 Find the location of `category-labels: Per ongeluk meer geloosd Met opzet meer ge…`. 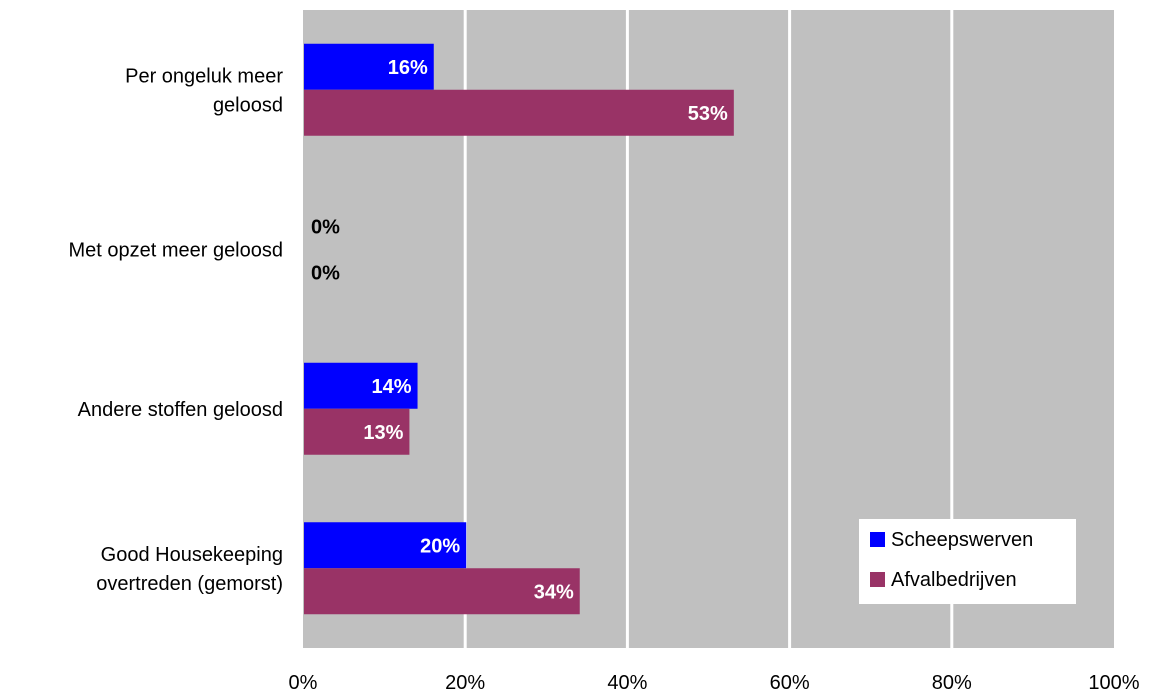

category-labels: Per ongeluk meer geloosd Met opzet meer ge… is located at coordinates (175, 330).